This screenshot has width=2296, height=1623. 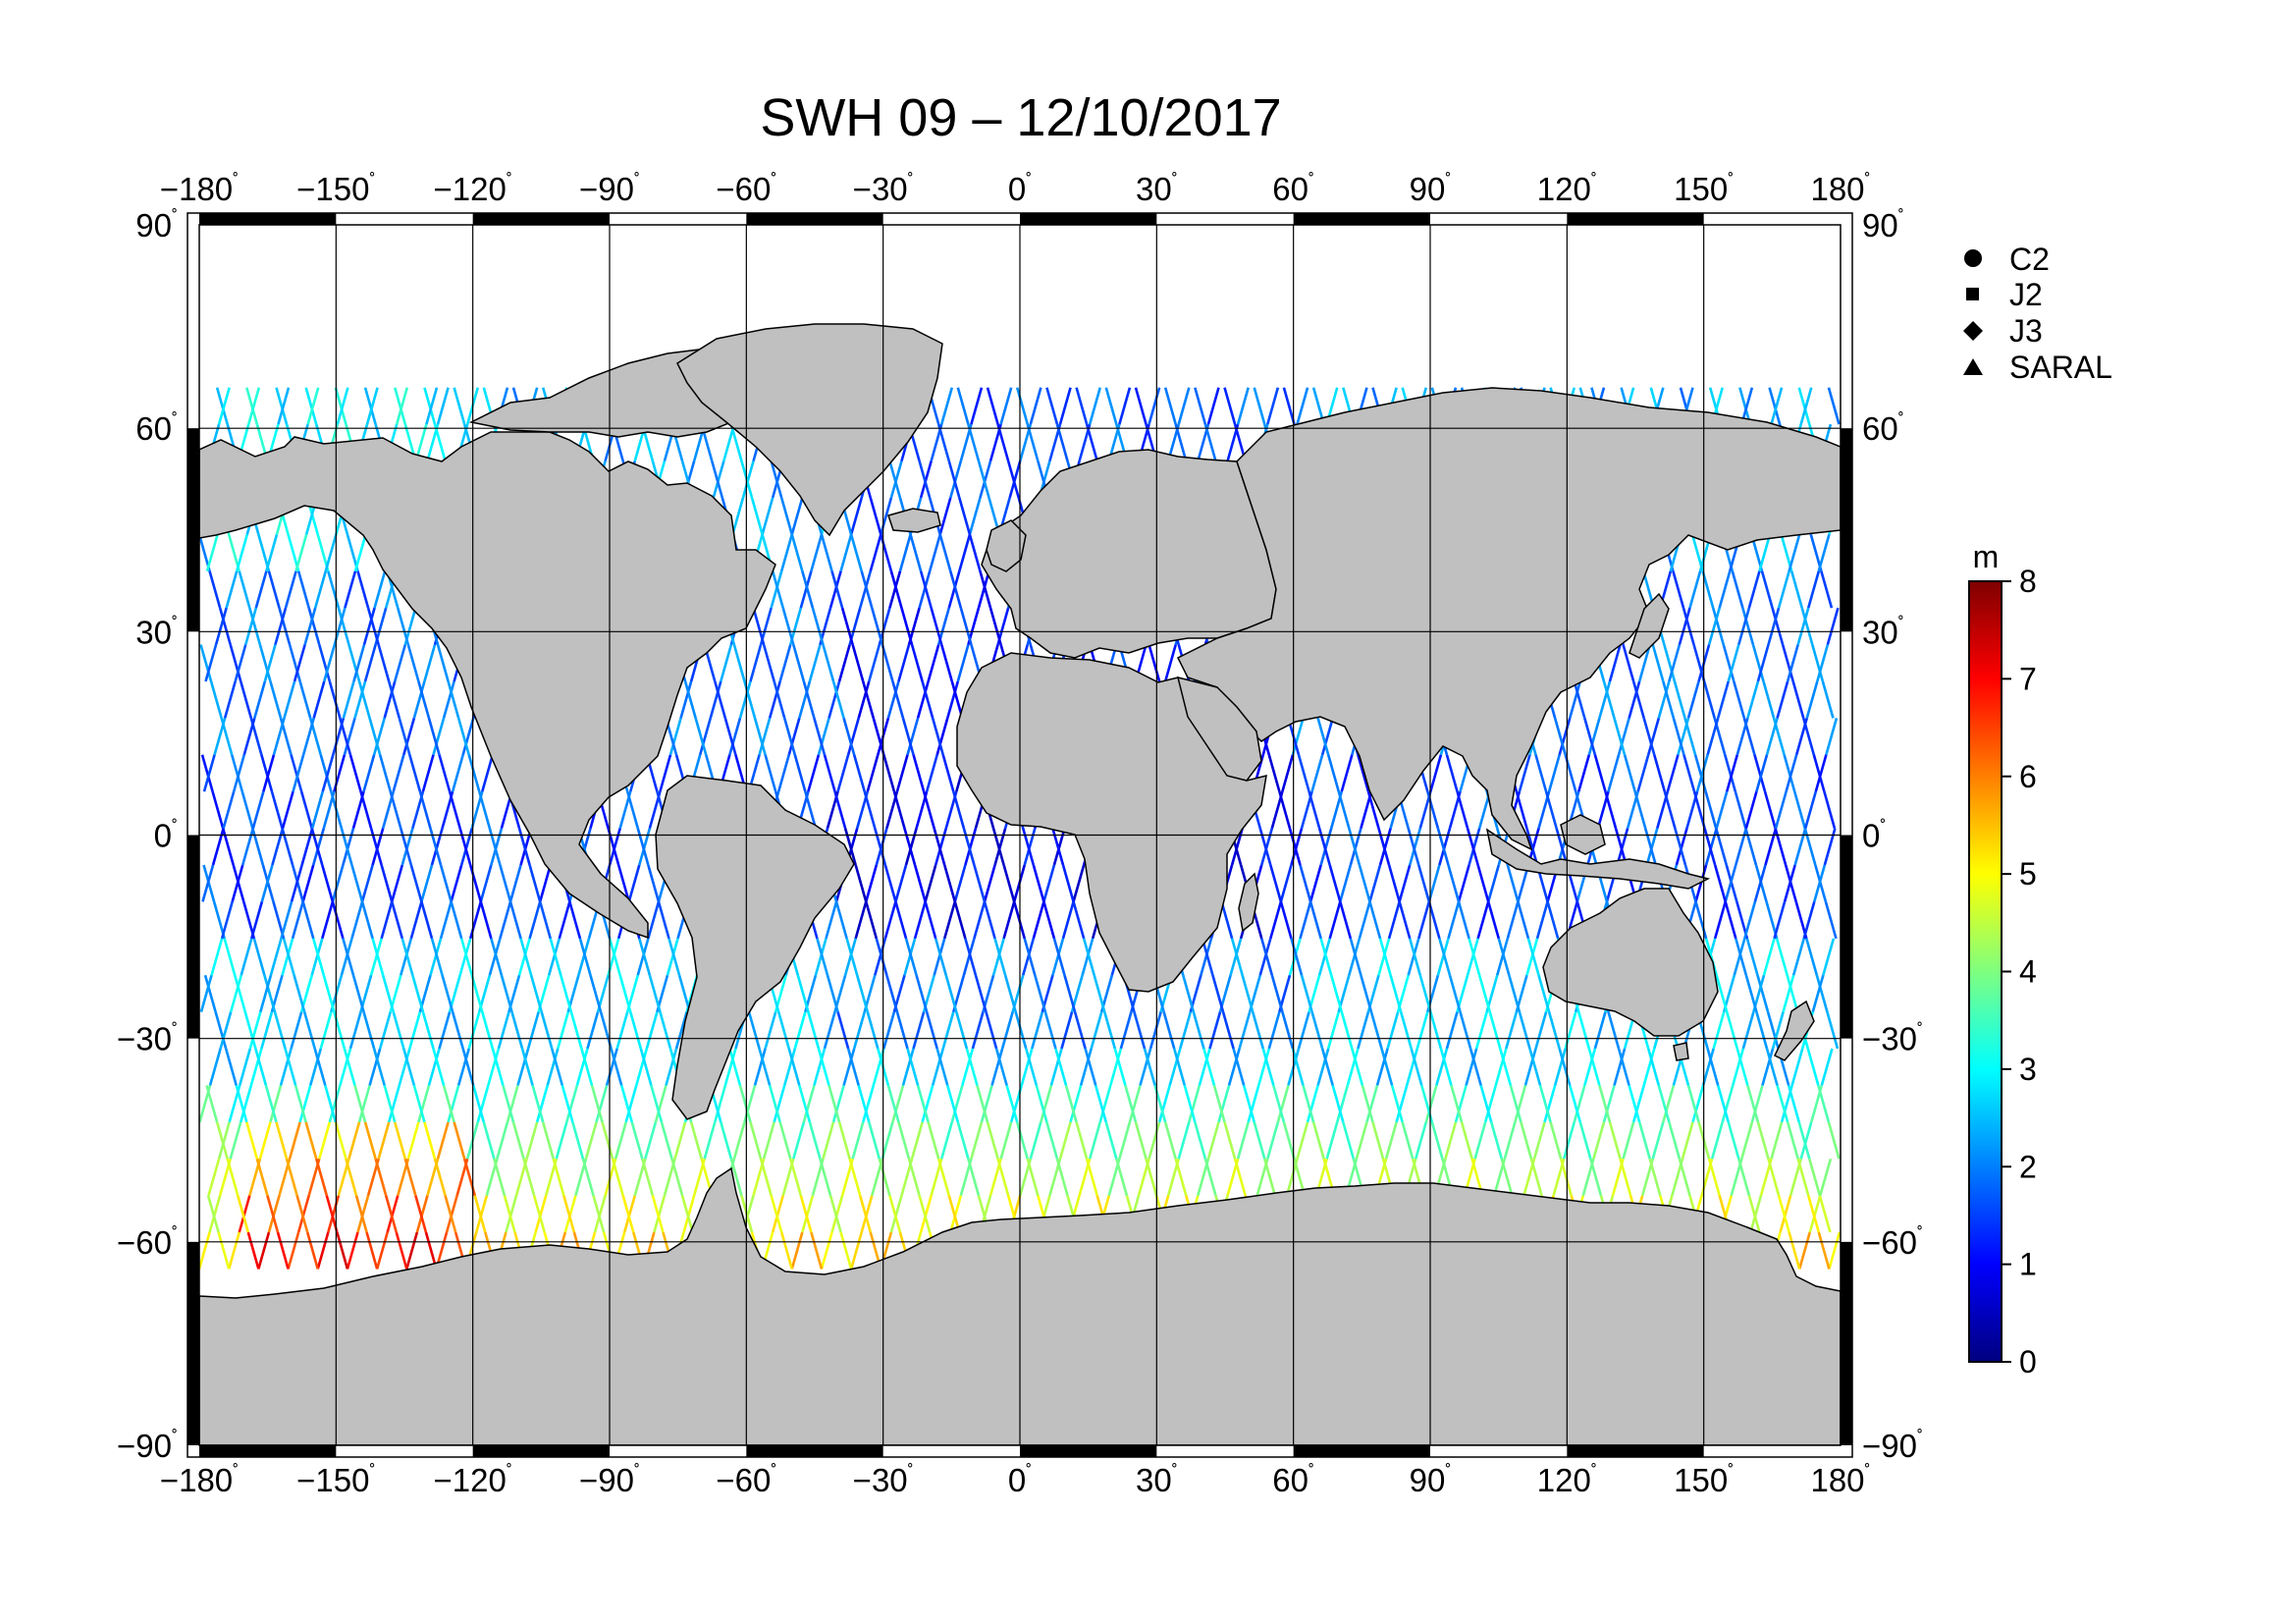 I want to click on longitude-tick-label: −120˚, so click(x=472, y=189).